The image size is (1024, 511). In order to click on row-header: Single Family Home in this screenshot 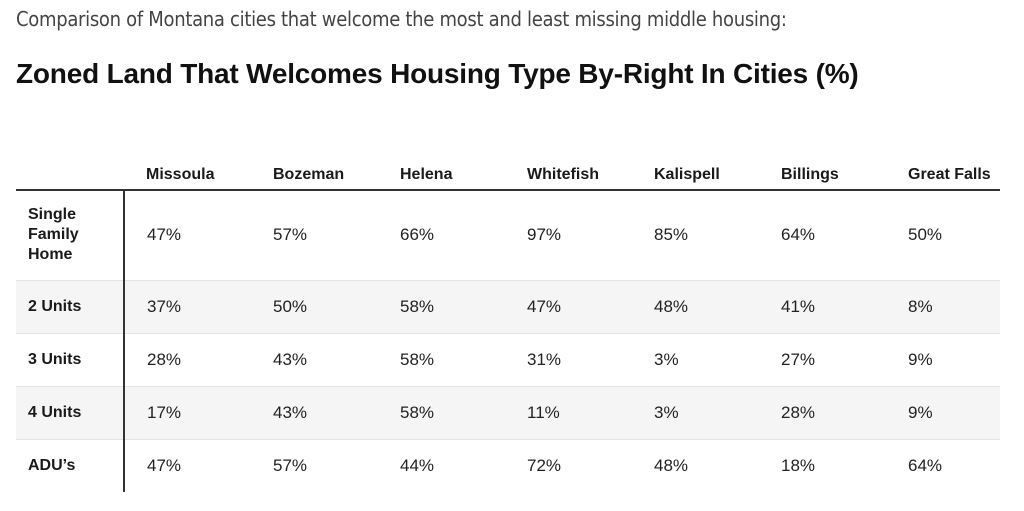, I will do `click(70, 235)`.